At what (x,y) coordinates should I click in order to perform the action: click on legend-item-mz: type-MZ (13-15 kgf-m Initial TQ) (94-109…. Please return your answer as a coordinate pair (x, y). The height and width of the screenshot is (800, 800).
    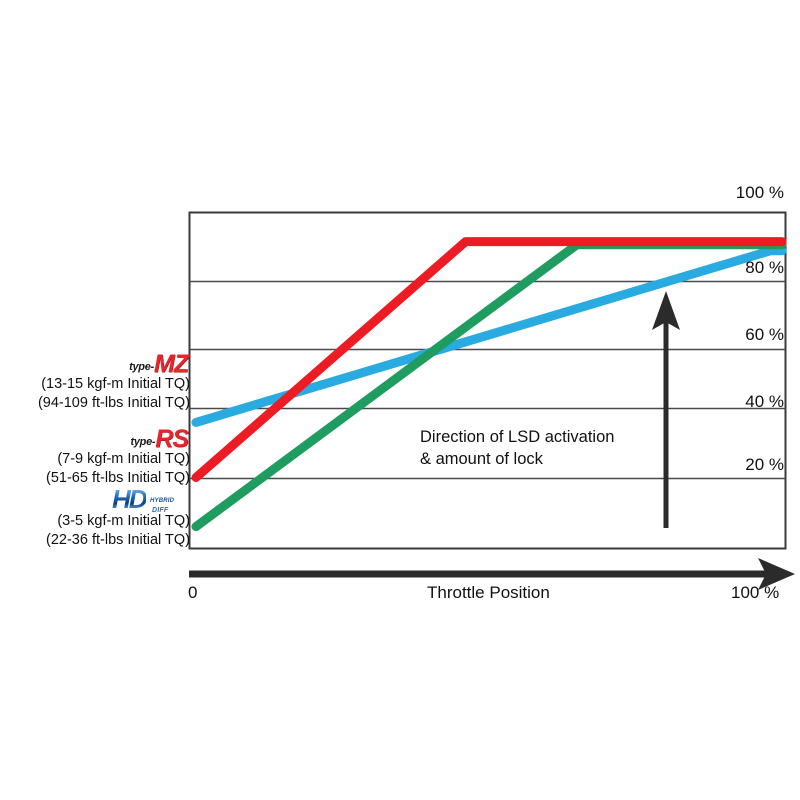
    Looking at the image, I should click on (95, 381).